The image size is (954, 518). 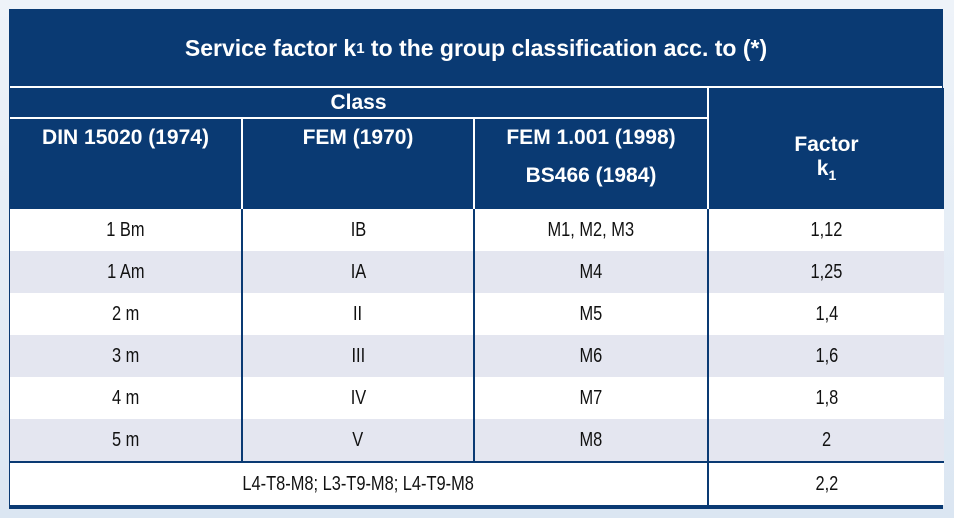 I want to click on factor-cell: 1,25, so click(x=826, y=272).